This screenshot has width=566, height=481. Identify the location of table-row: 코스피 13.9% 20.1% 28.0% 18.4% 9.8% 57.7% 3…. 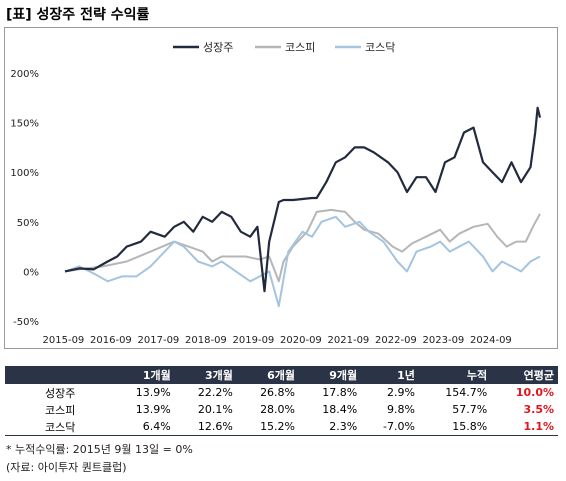
(281, 409).